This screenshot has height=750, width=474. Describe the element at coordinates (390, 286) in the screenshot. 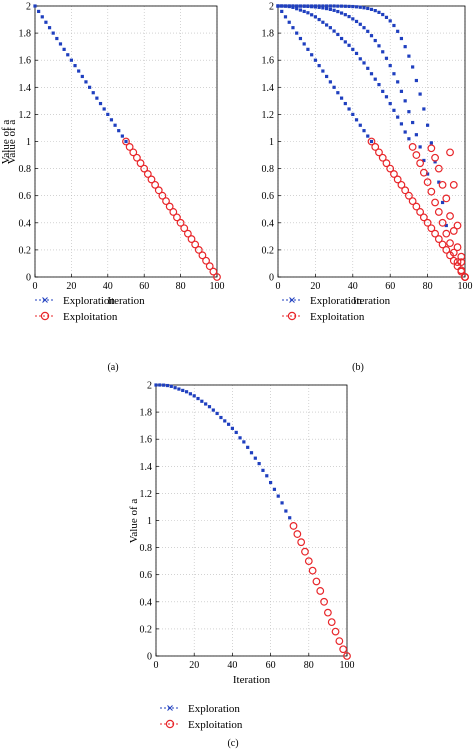

I see `x-tick-label: 60` at that location.